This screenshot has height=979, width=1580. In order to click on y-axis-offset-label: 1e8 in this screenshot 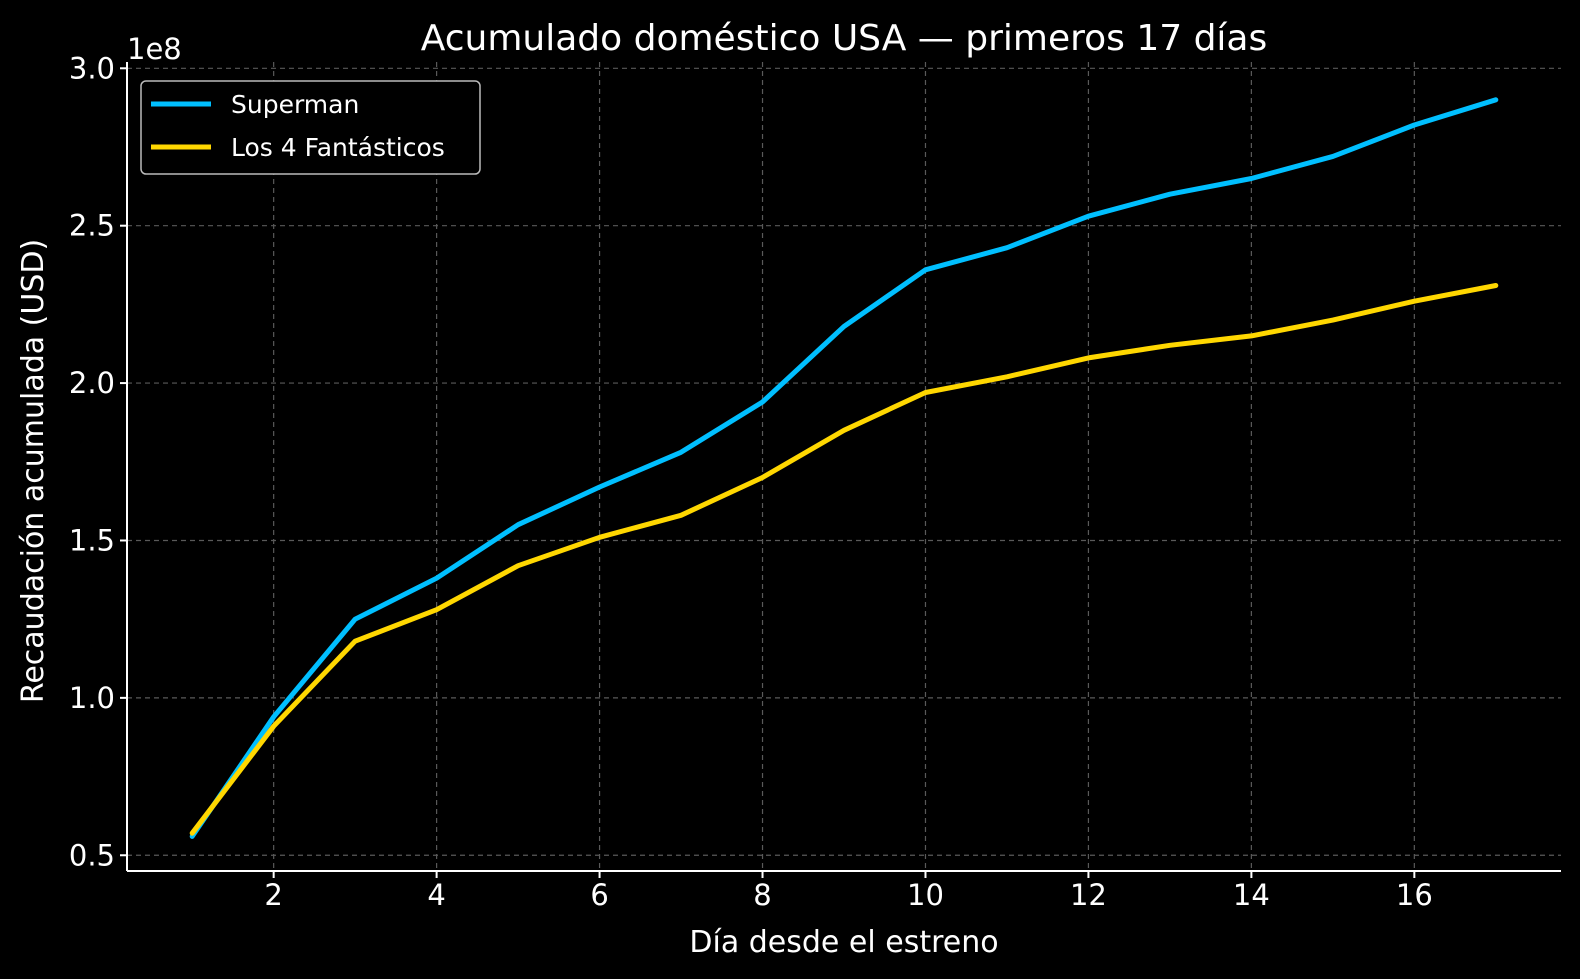, I will do `click(154, 49)`.